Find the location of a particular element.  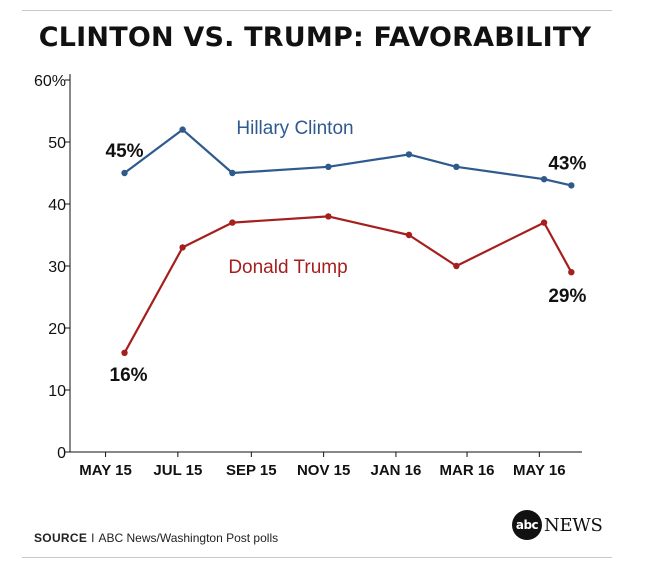

data-label: 29% is located at coordinates (567, 296).